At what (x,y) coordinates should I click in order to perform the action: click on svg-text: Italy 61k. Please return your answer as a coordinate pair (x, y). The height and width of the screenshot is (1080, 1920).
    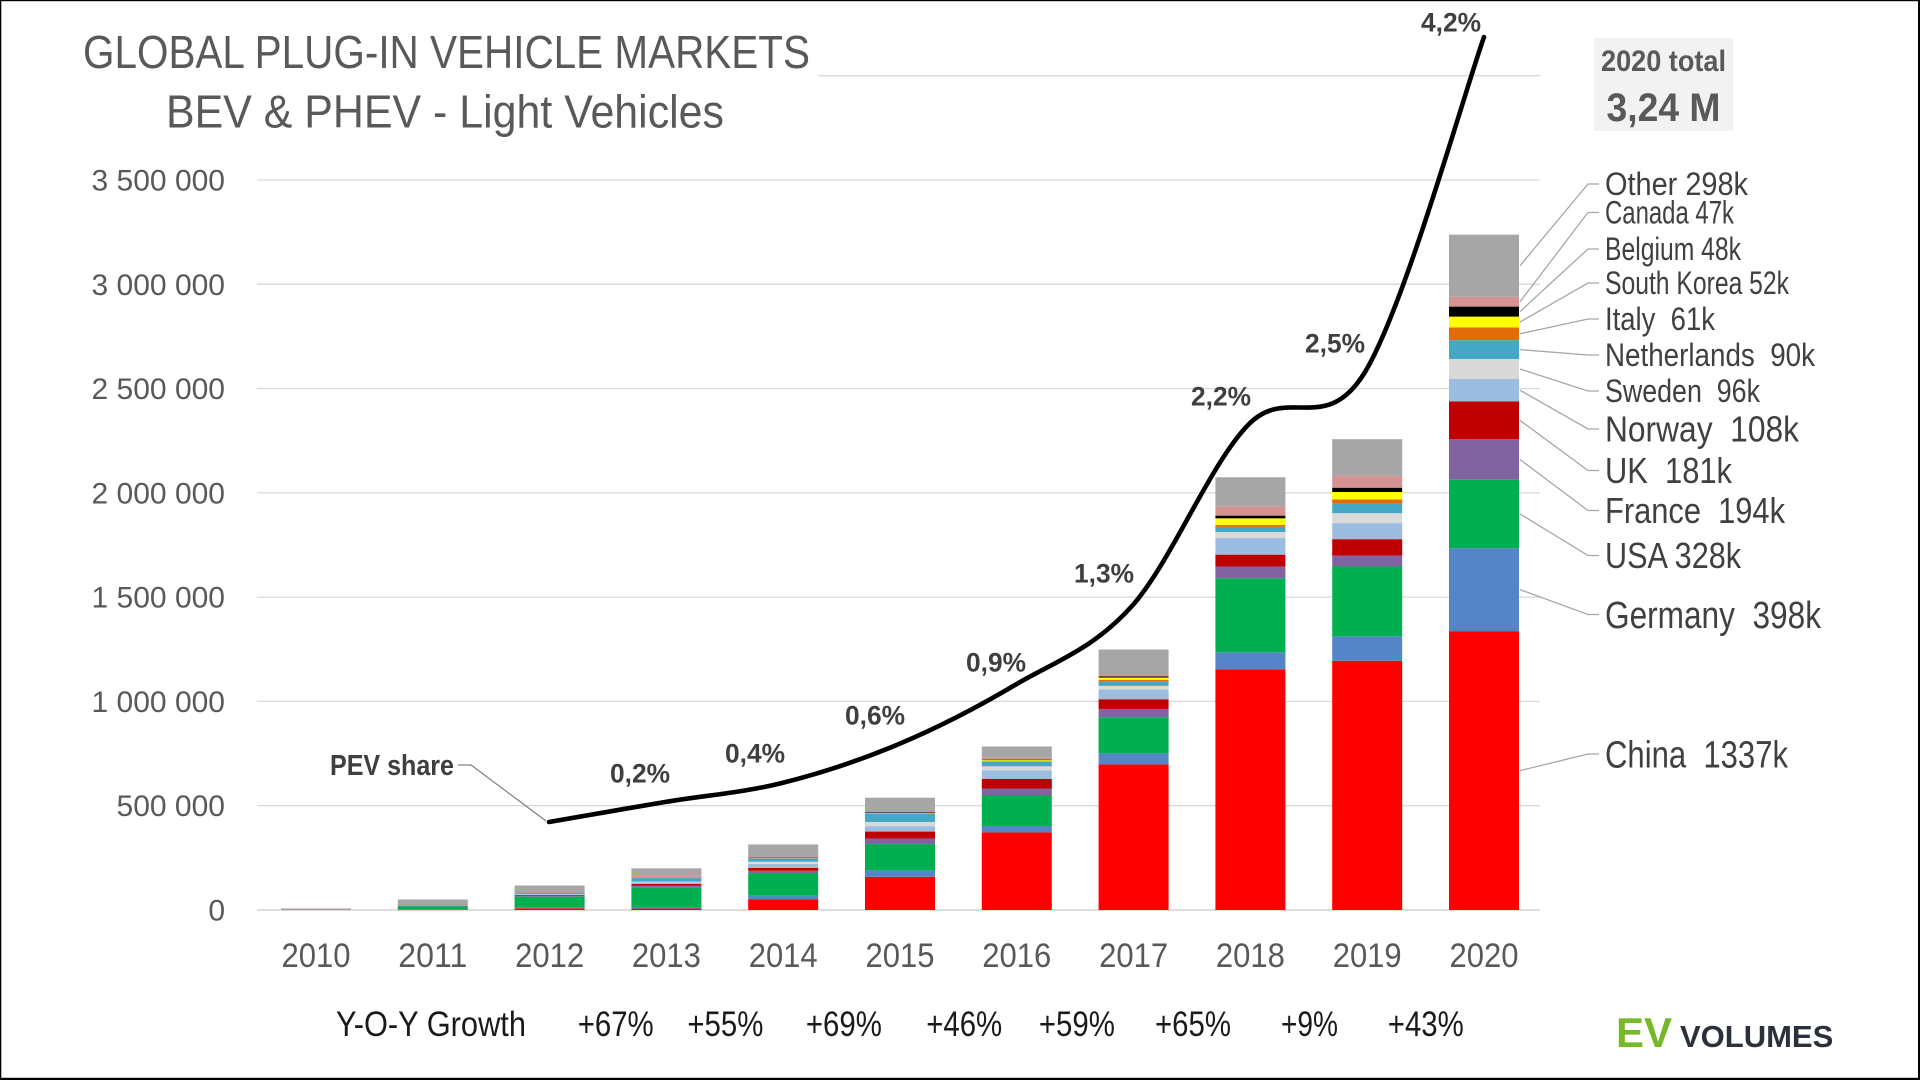
    Looking at the image, I should click on (1660, 319).